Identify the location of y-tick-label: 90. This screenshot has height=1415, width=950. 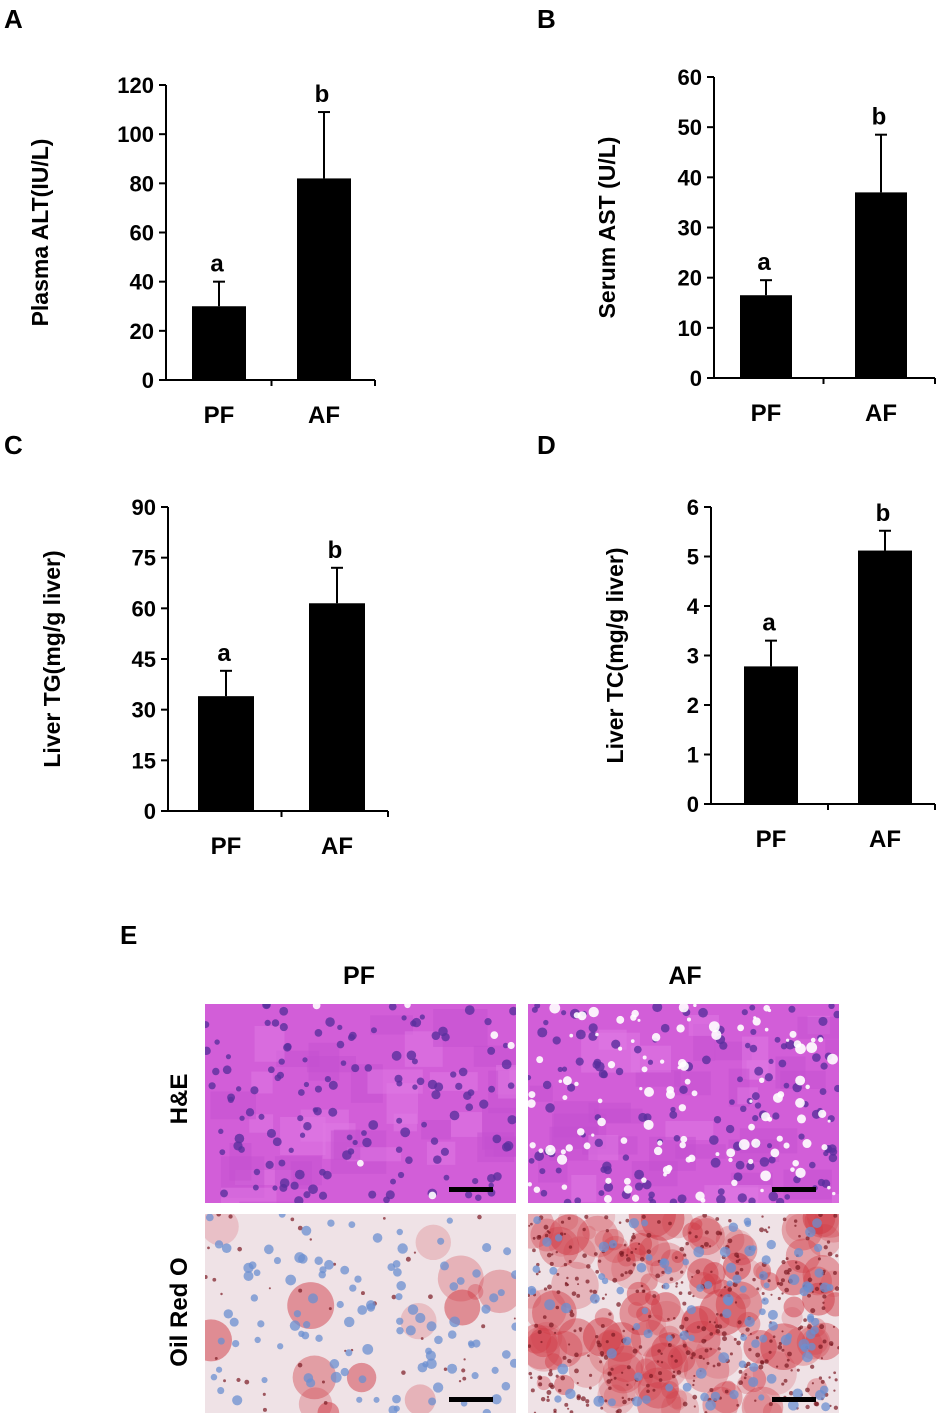
(144, 507).